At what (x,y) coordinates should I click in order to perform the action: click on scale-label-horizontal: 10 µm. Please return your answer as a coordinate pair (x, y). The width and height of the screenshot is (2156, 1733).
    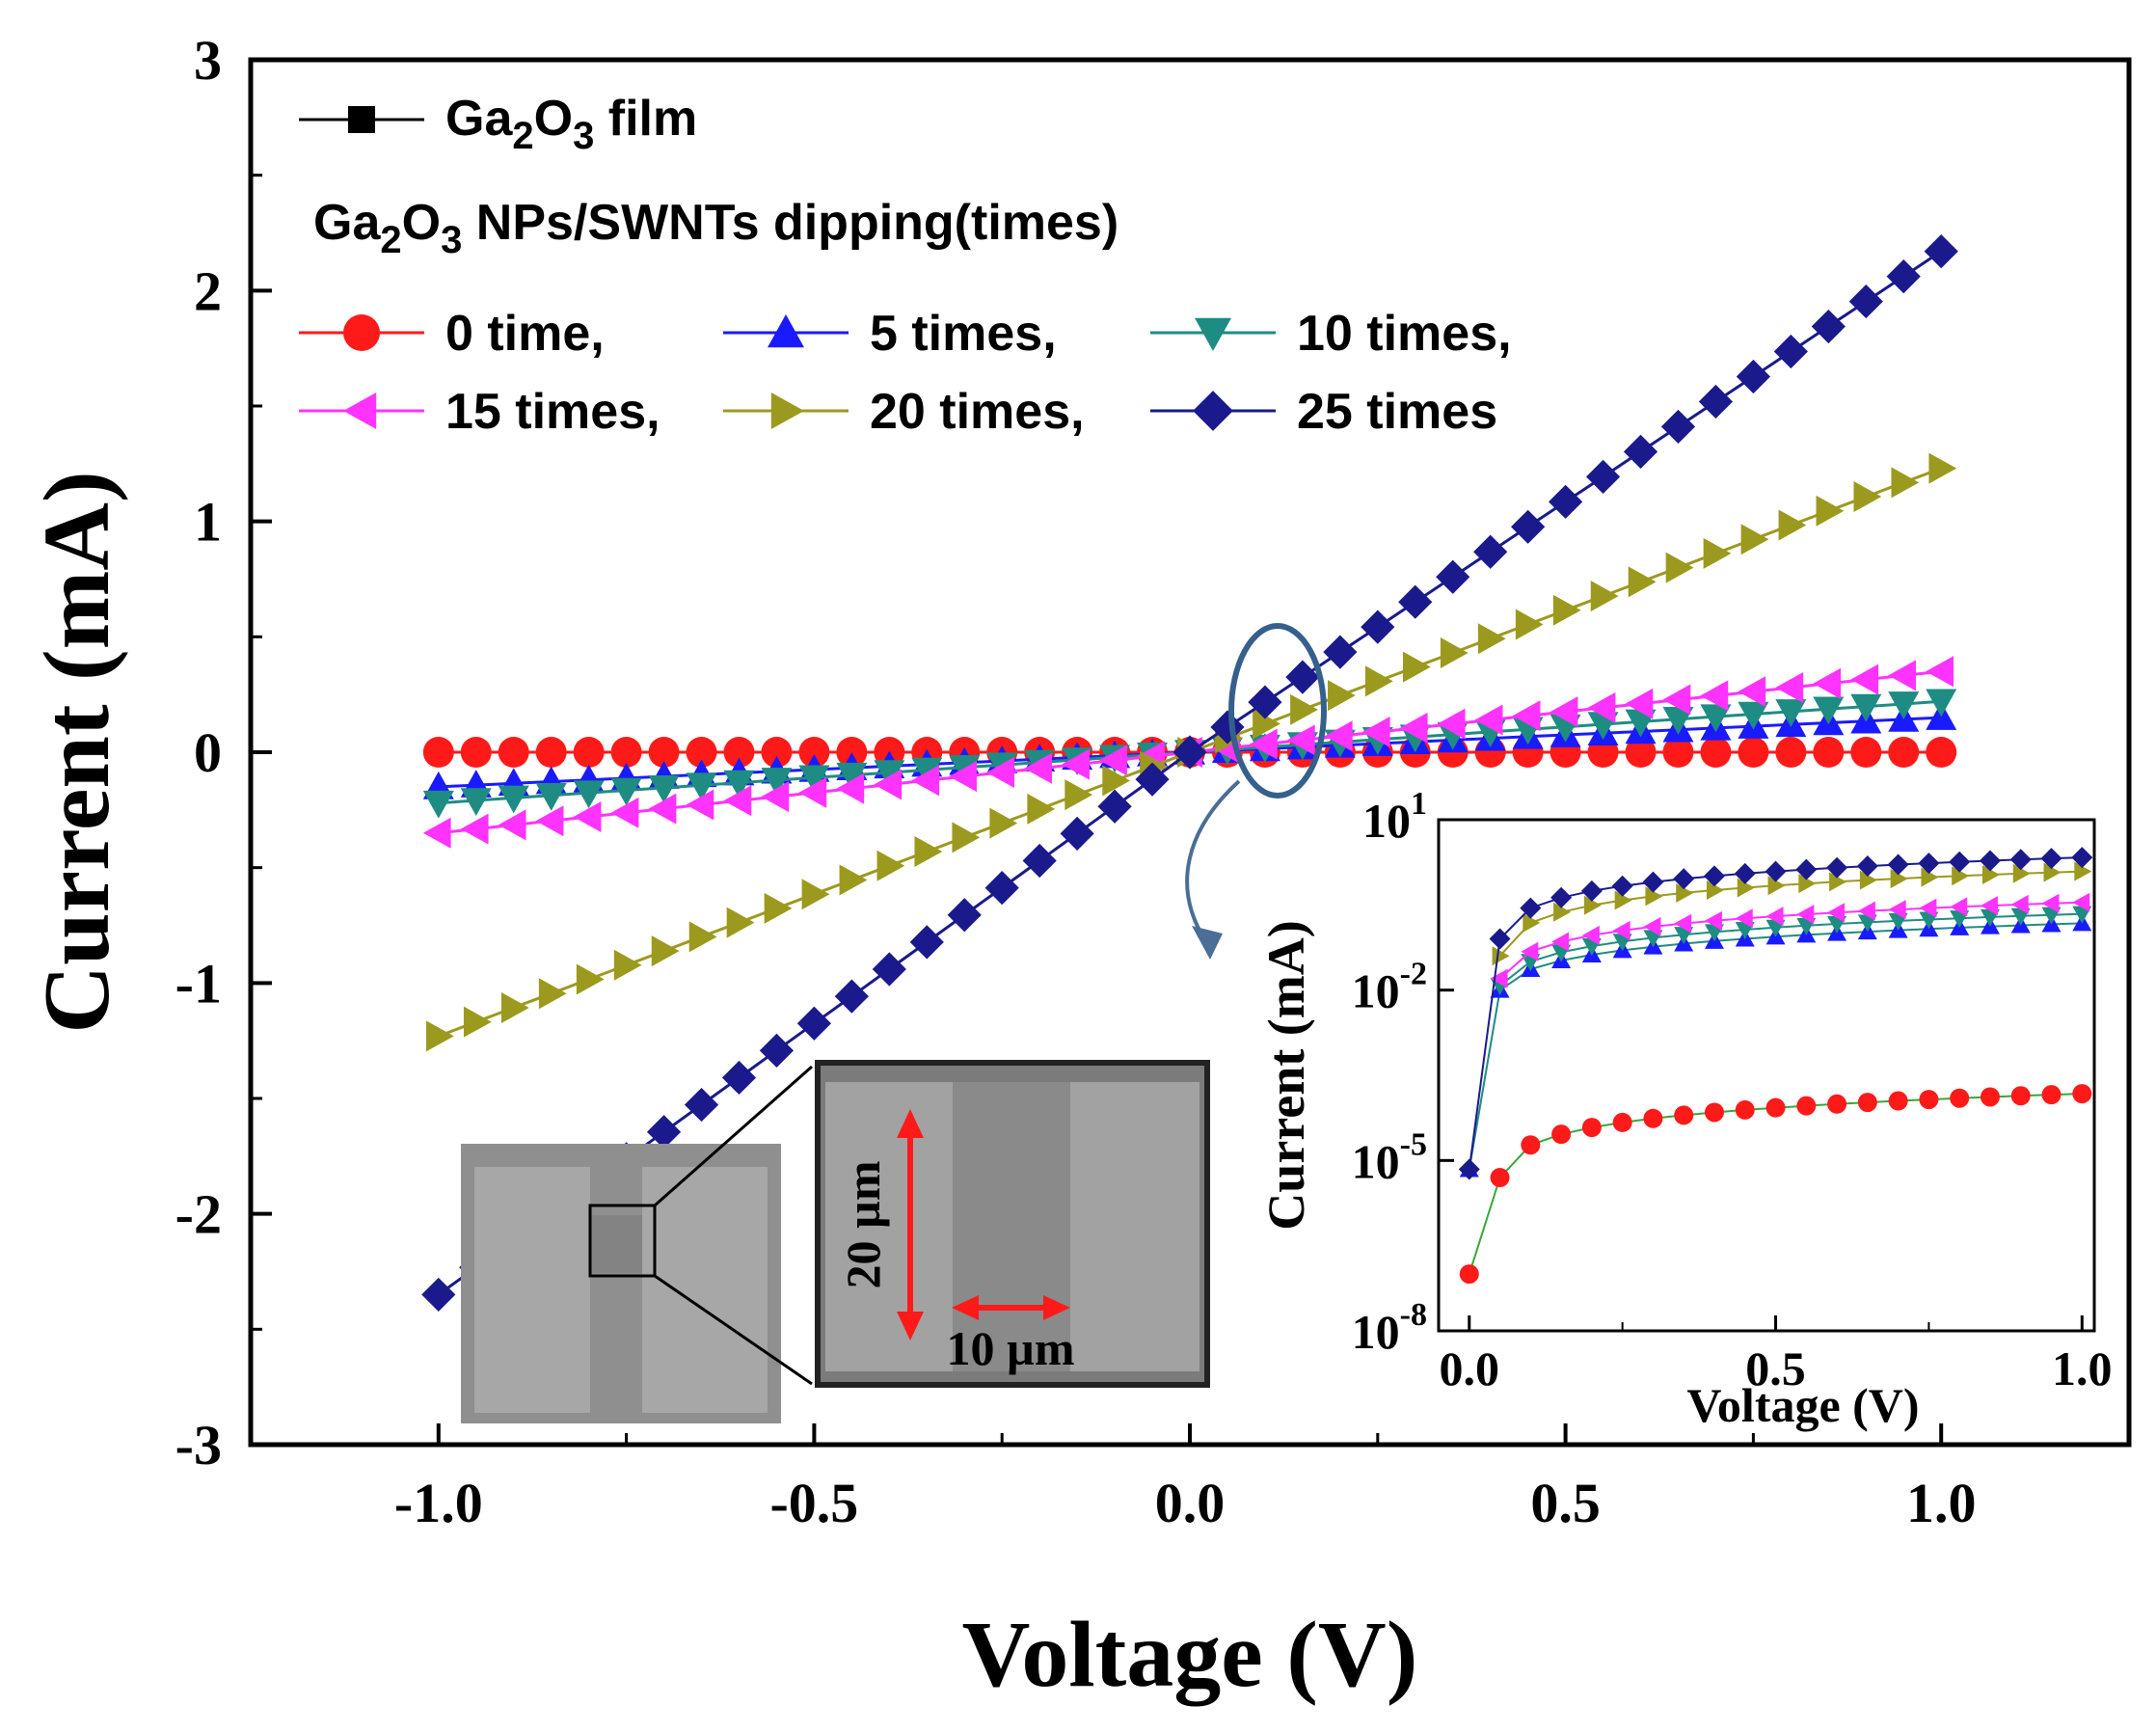
    Looking at the image, I should click on (1011, 1348).